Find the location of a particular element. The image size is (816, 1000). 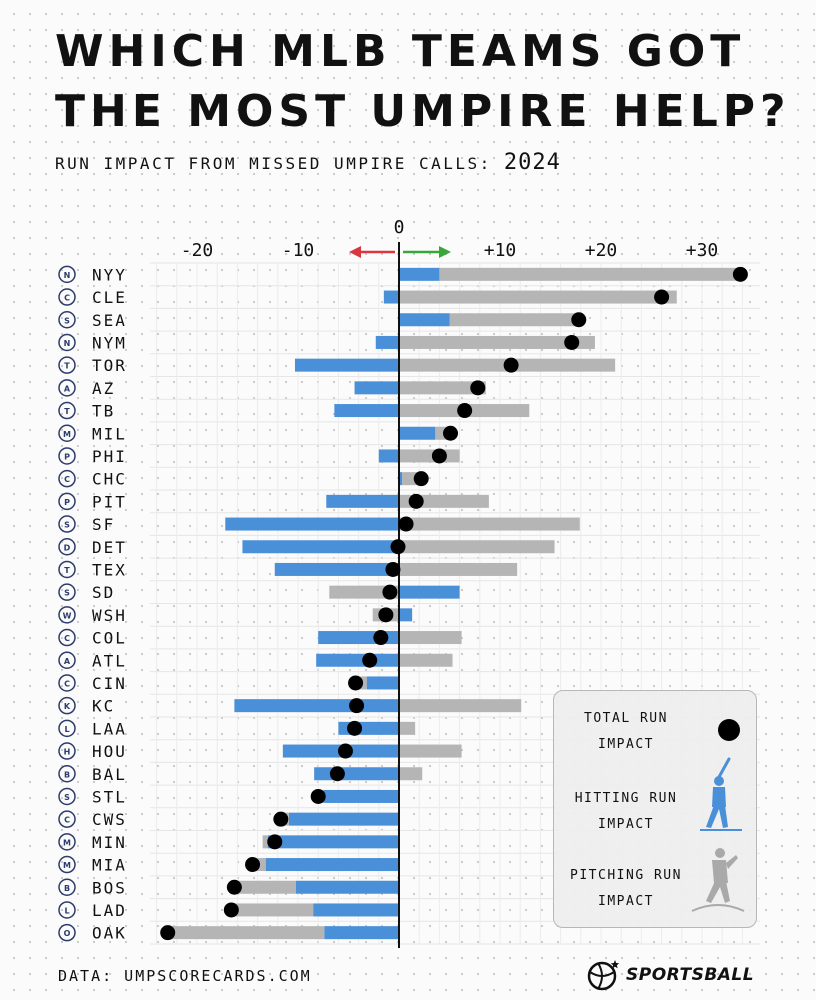

reds-logo-icon is located at coordinates (67, 683).